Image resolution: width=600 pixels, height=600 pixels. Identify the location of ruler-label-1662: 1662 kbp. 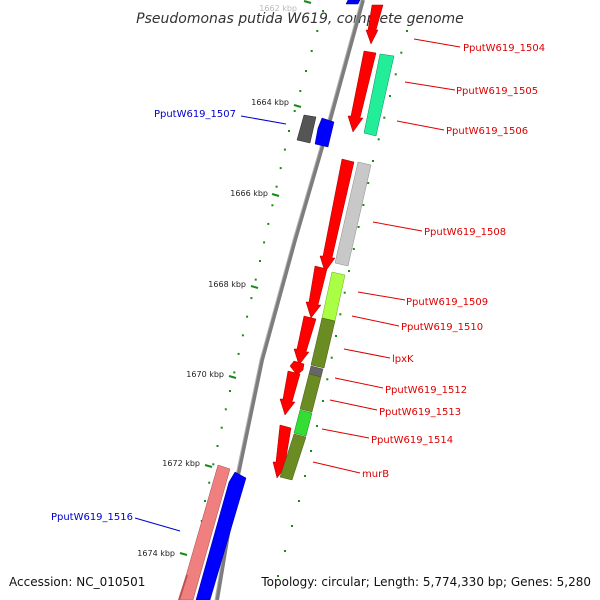
(278, 8).